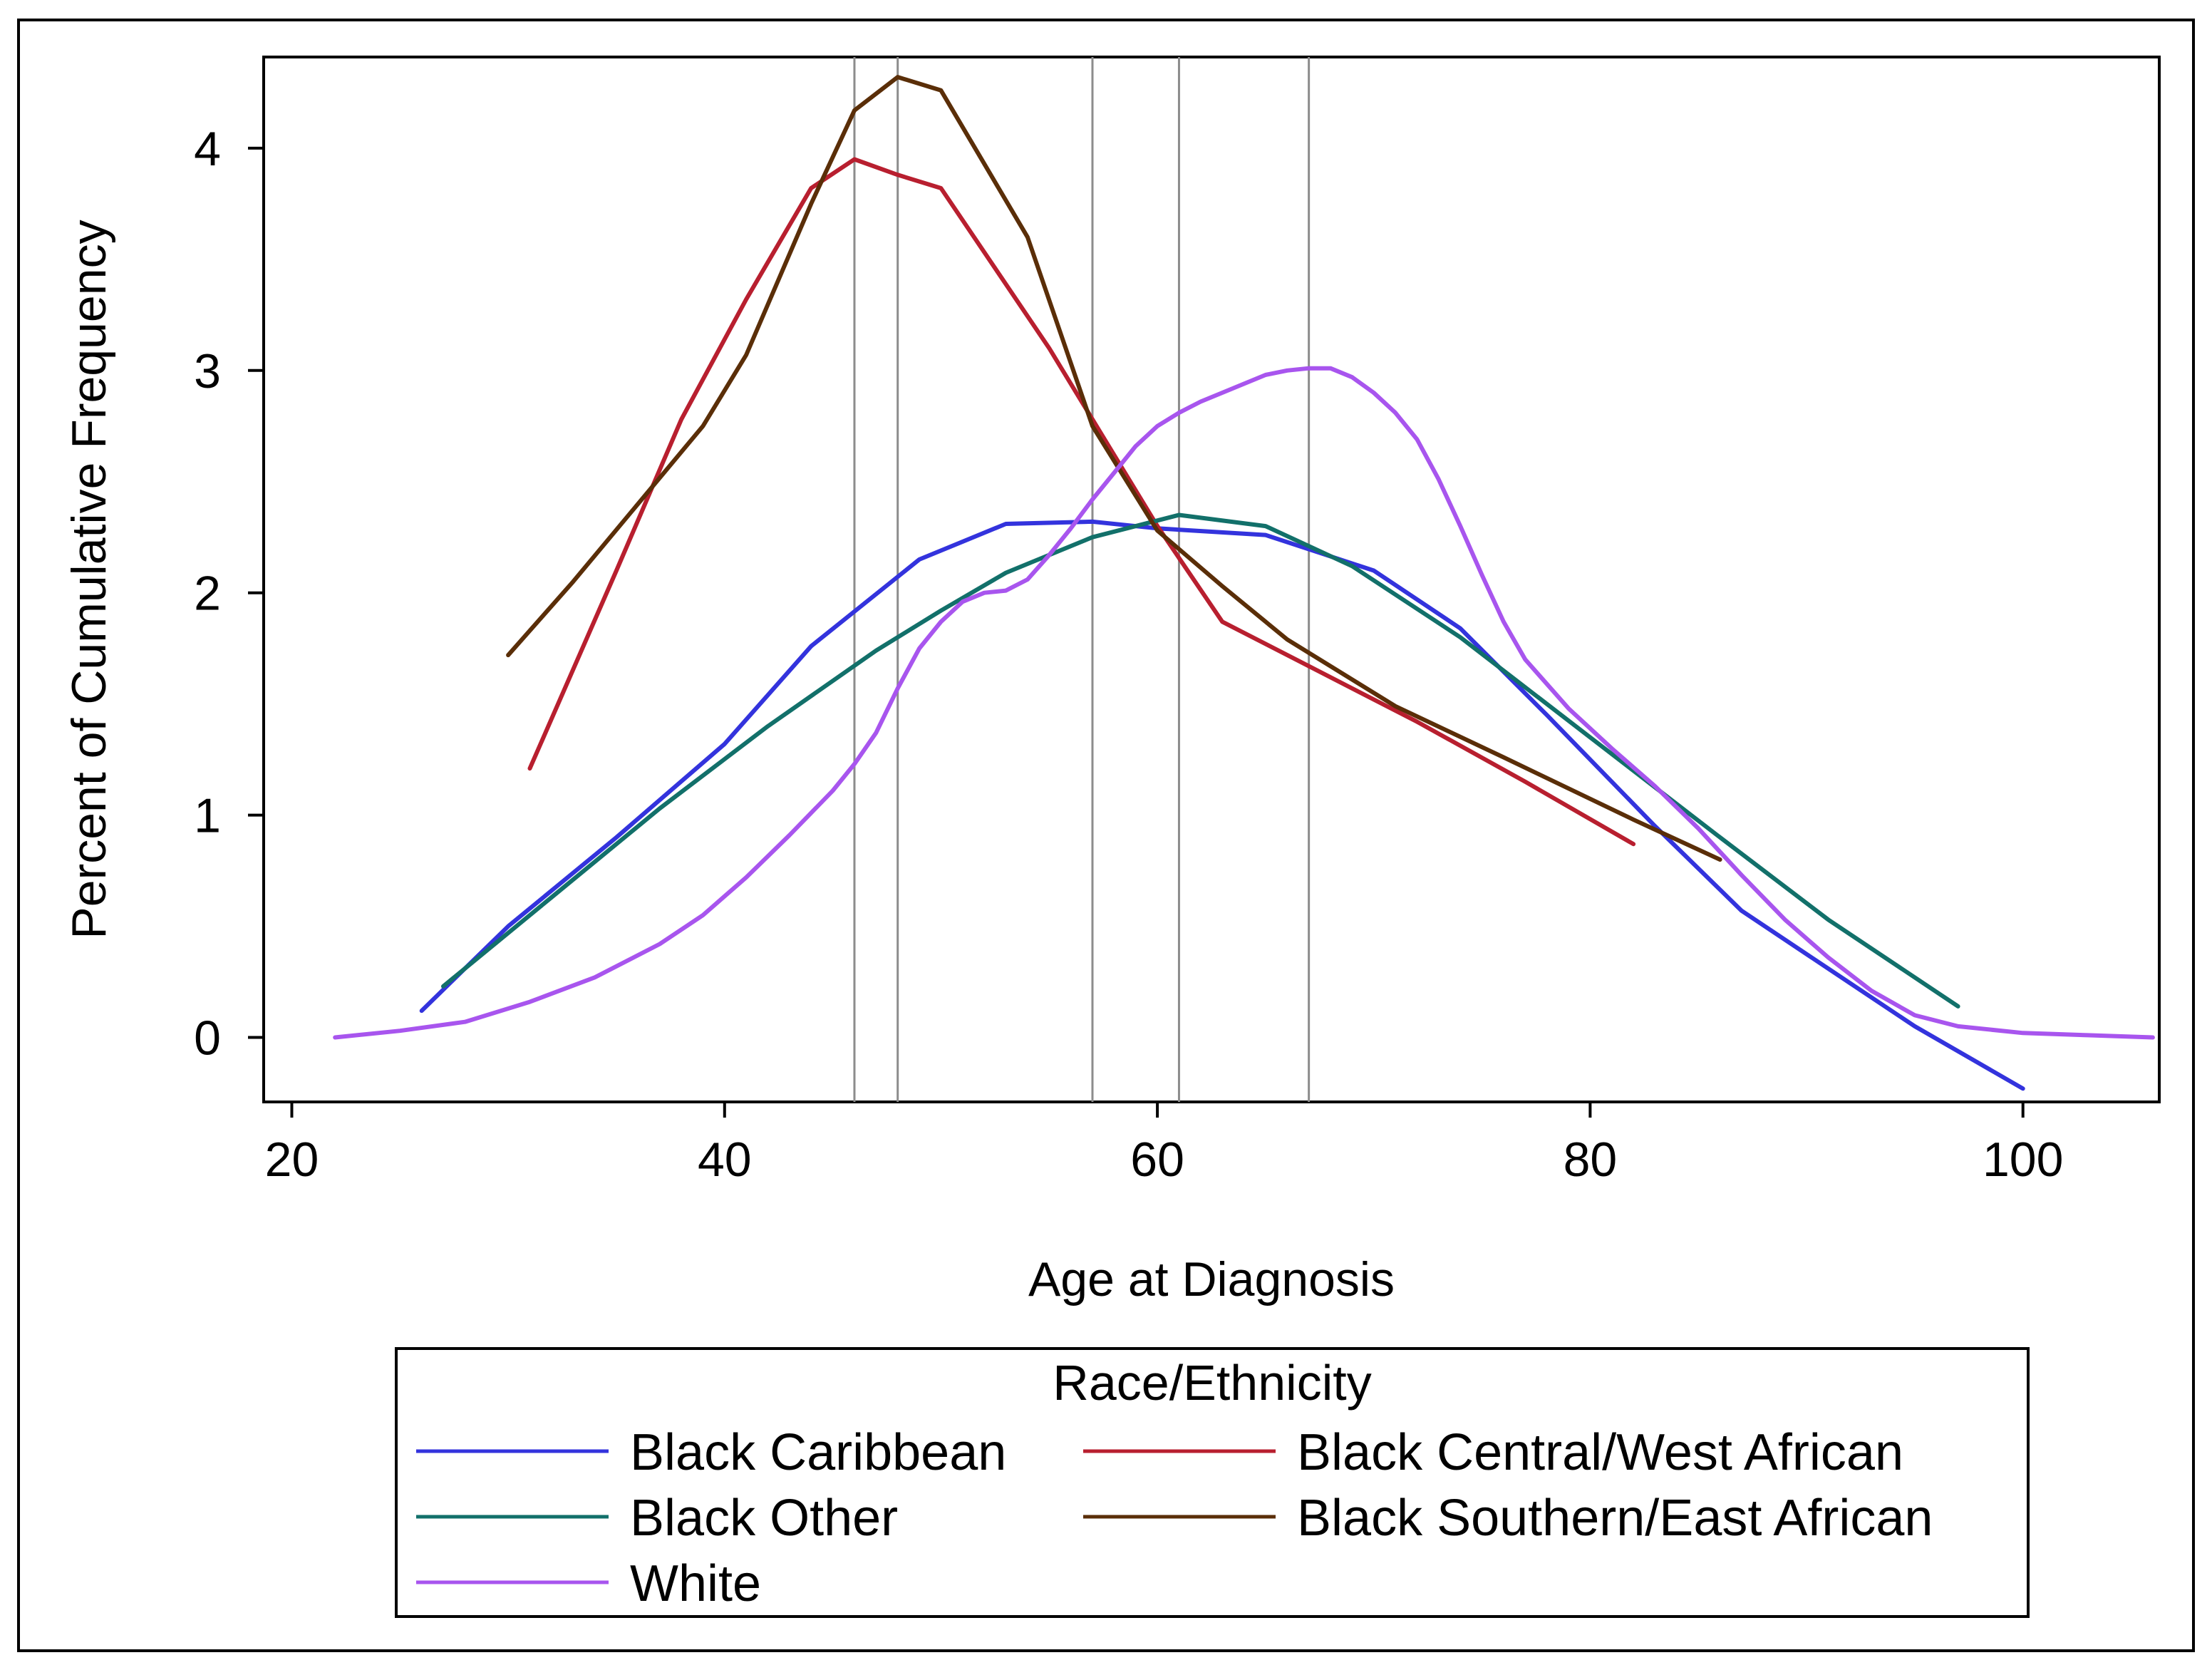  I want to click on legend-label: Black Other, so click(764, 1518).